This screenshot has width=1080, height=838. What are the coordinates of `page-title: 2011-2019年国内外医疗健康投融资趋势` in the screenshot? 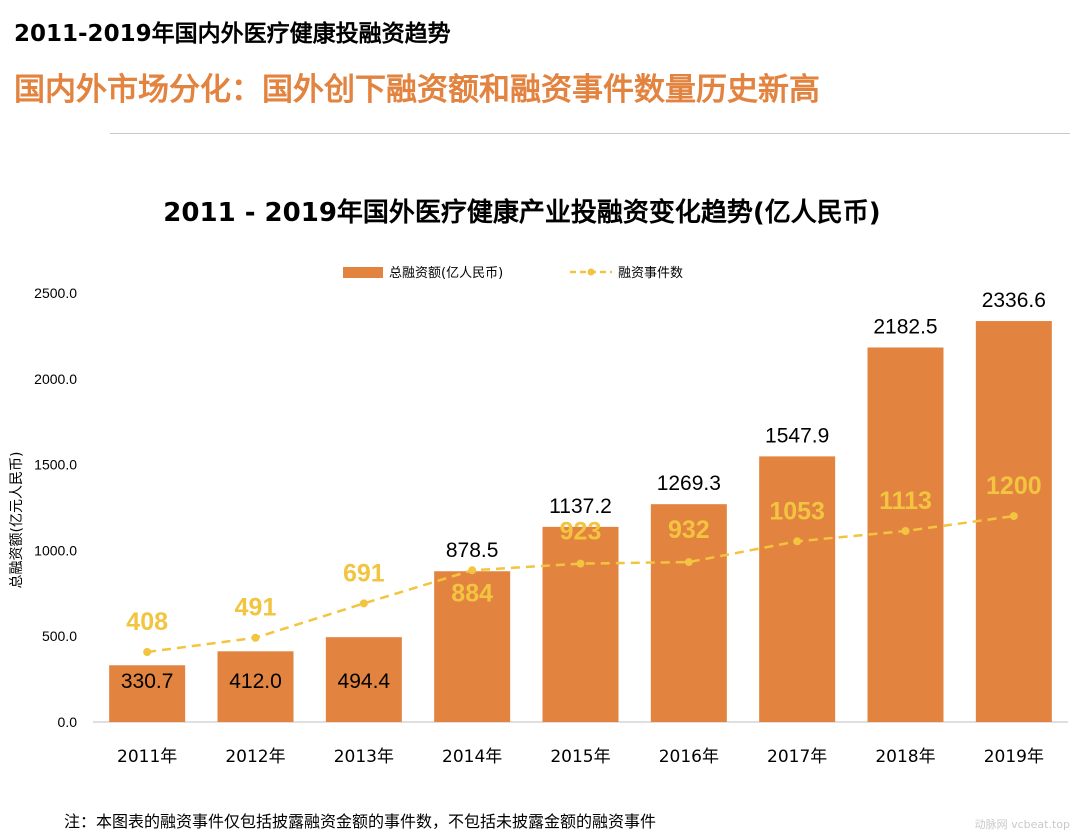 It's located at (232, 34).